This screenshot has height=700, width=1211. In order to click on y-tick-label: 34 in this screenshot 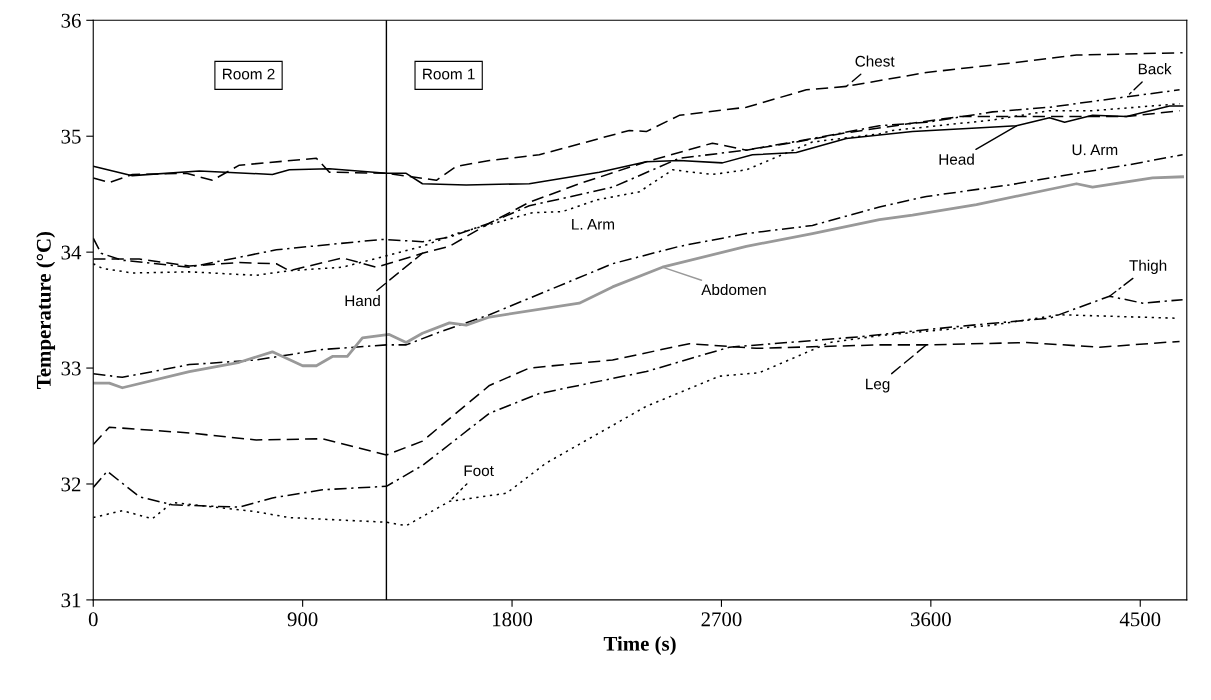, I will do `click(71, 252)`.